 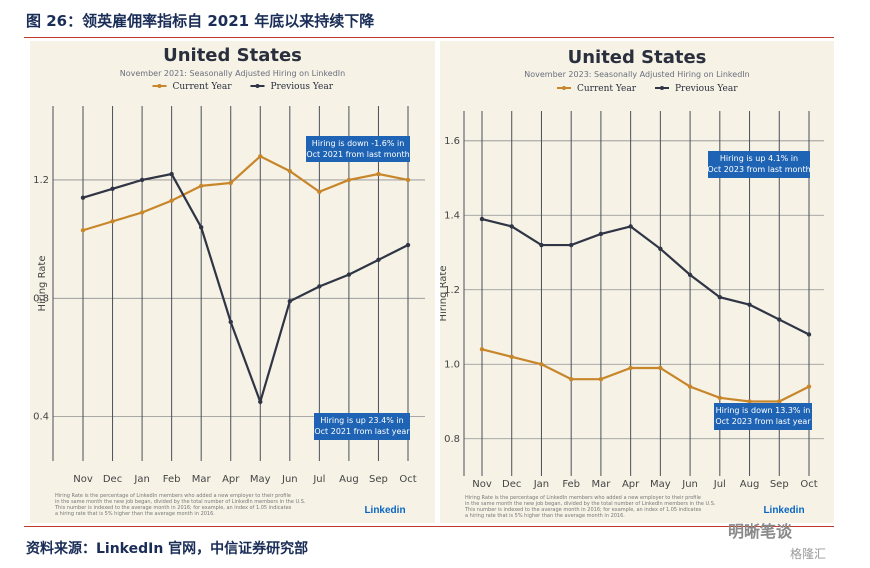 What do you see at coordinates (429, 37) in the screenshot?
I see `top-rule` at bounding box center [429, 37].